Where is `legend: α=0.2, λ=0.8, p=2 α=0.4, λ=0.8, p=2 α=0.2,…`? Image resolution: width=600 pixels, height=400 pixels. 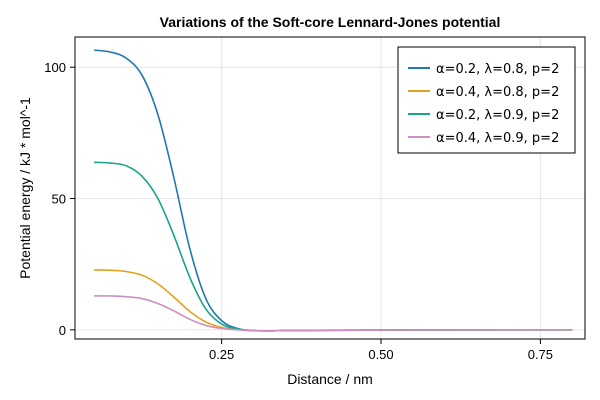 legend: α=0.2, λ=0.8, p=2 α=0.4, λ=0.8, p=2 α=0.2,… is located at coordinates (486, 100).